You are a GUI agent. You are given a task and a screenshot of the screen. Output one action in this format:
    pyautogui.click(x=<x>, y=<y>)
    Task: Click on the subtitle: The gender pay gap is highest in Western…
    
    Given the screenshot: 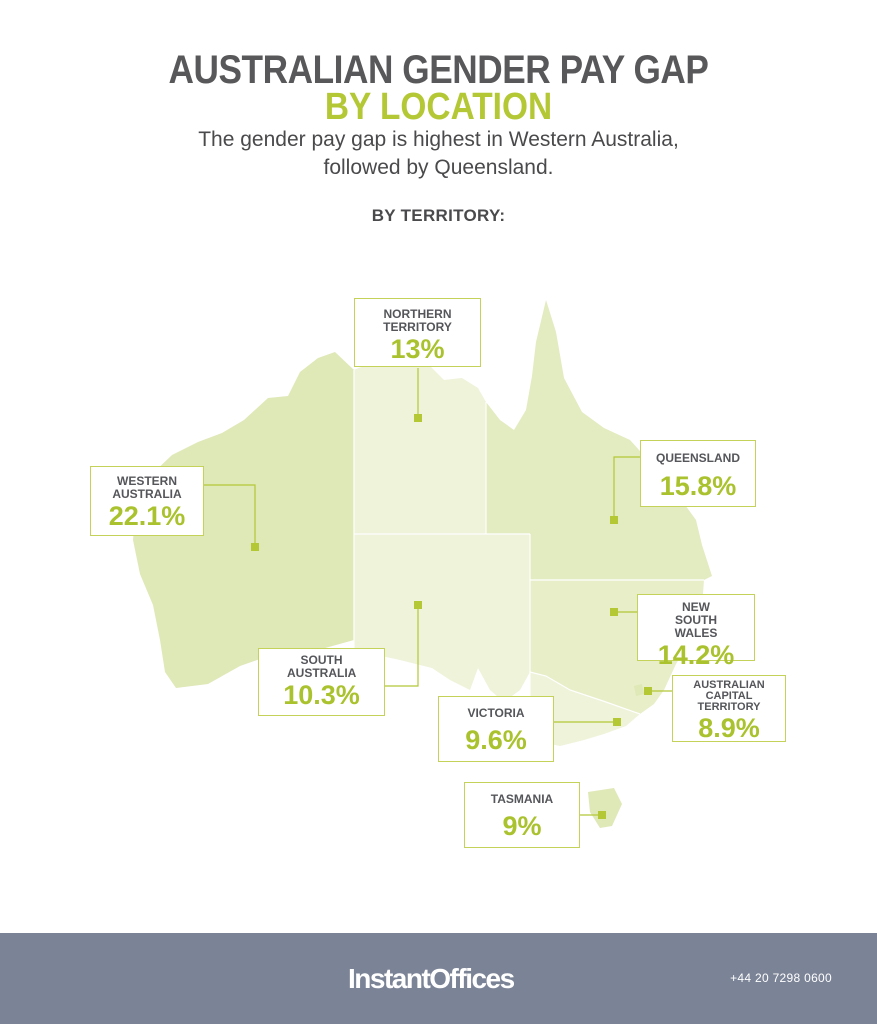 What is the action you would take?
    pyautogui.click(x=438, y=154)
    